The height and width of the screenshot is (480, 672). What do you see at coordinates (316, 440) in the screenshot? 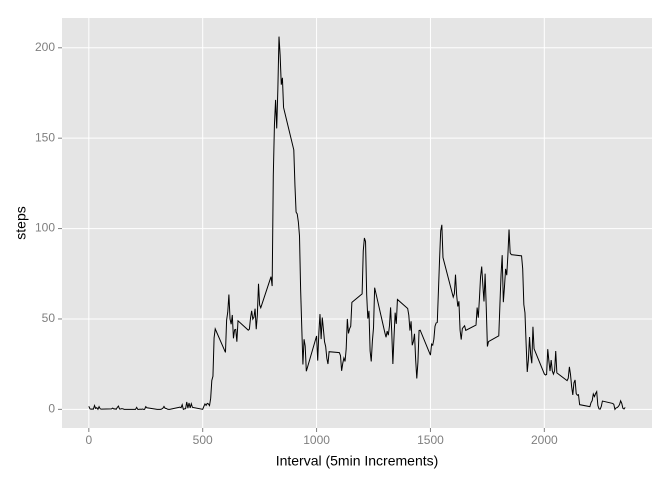
I see `x-tick-label: 1000` at bounding box center [316, 440].